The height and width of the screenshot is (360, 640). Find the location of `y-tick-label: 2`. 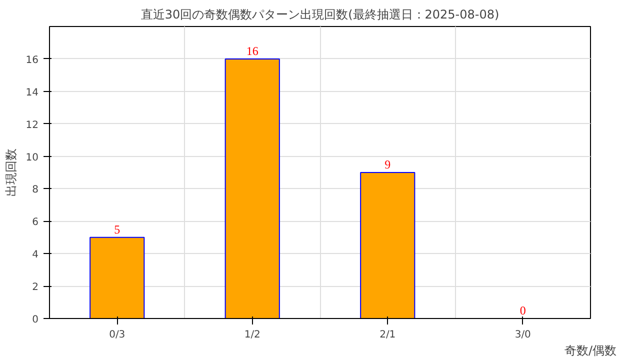

y-tick-label: 2 is located at coordinates (35, 288).